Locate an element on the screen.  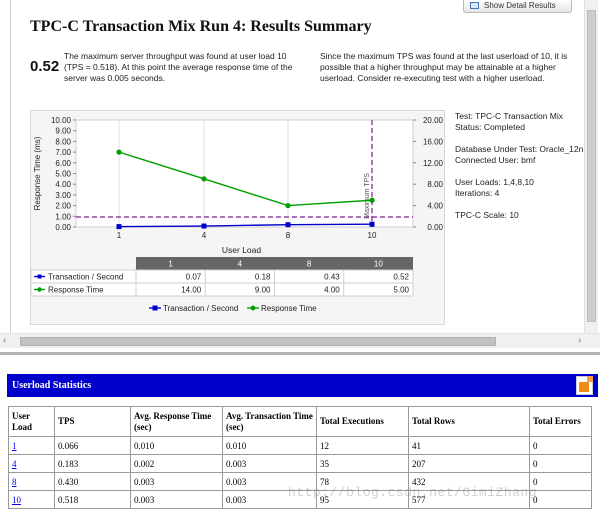
x-axis-tick-label: 1 is located at coordinates (119, 235).